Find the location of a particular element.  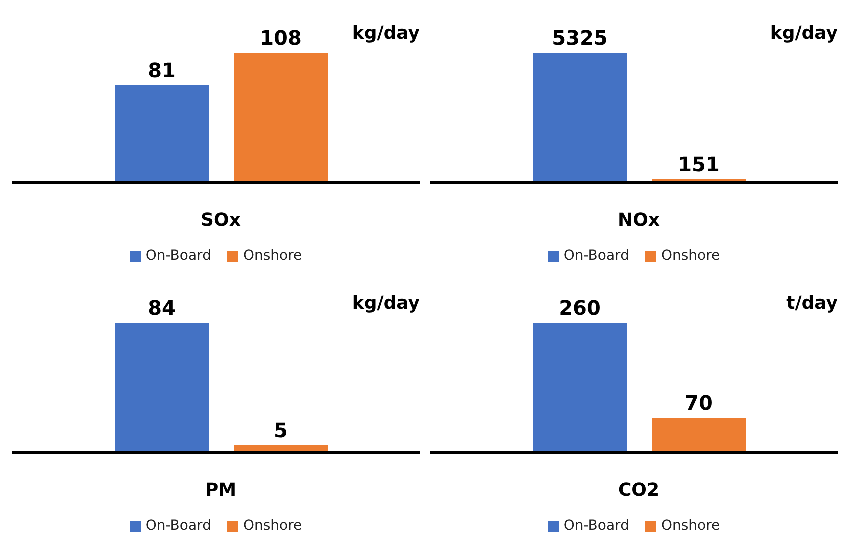

data-label: 260 is located at coordinates (580, 308).